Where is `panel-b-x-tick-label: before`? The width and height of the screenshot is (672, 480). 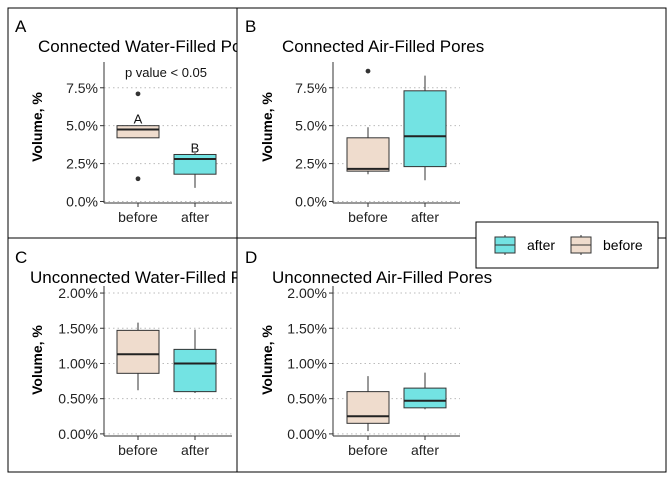 panel-b-x-tick-label: before is located at coordinates (368, 217).